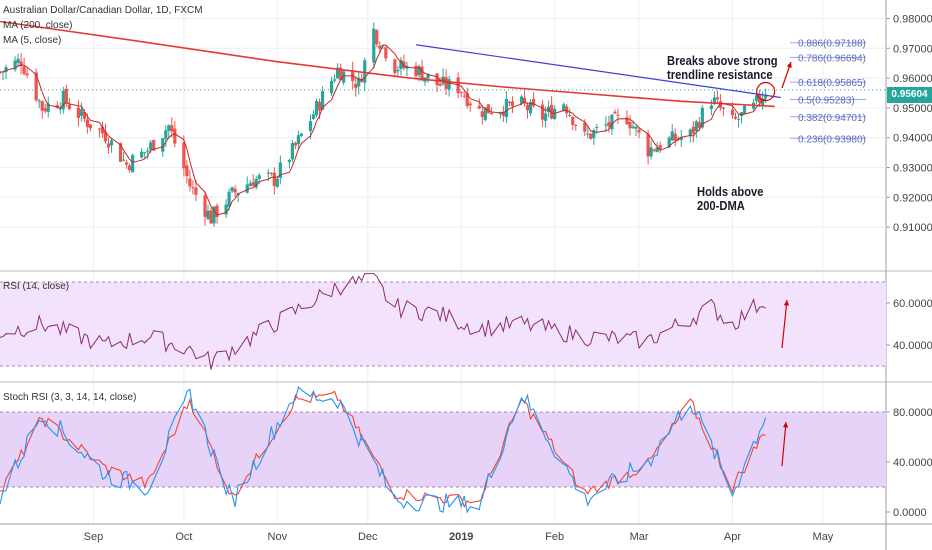 The image size is (932, 550). I want to click on fib-level-label: 0.618(0.95865), so click(832, 83).